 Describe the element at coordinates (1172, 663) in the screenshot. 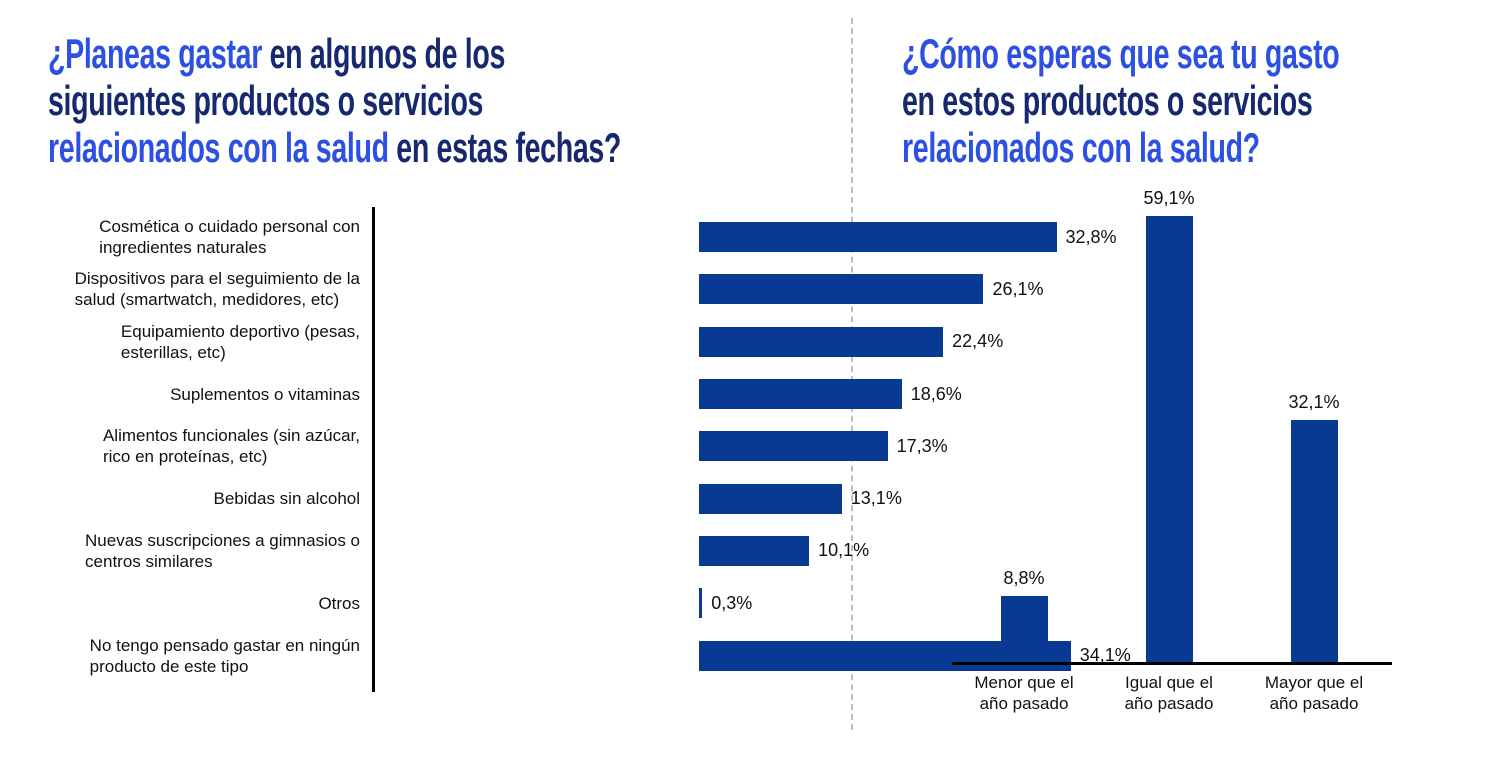

I see `right-chart-x-axis-line` at that location.